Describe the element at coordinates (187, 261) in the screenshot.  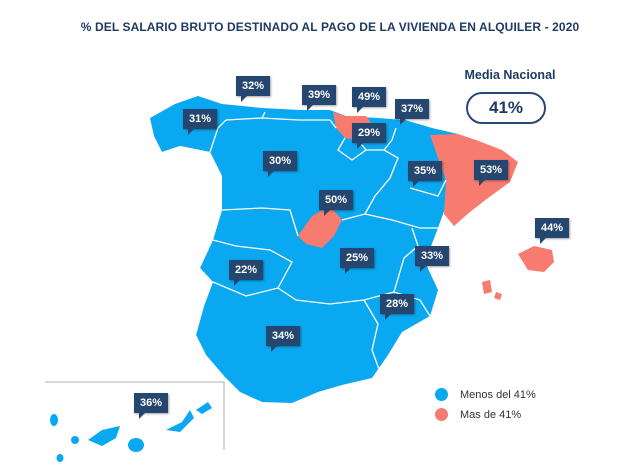
I see `portugal` at that location.